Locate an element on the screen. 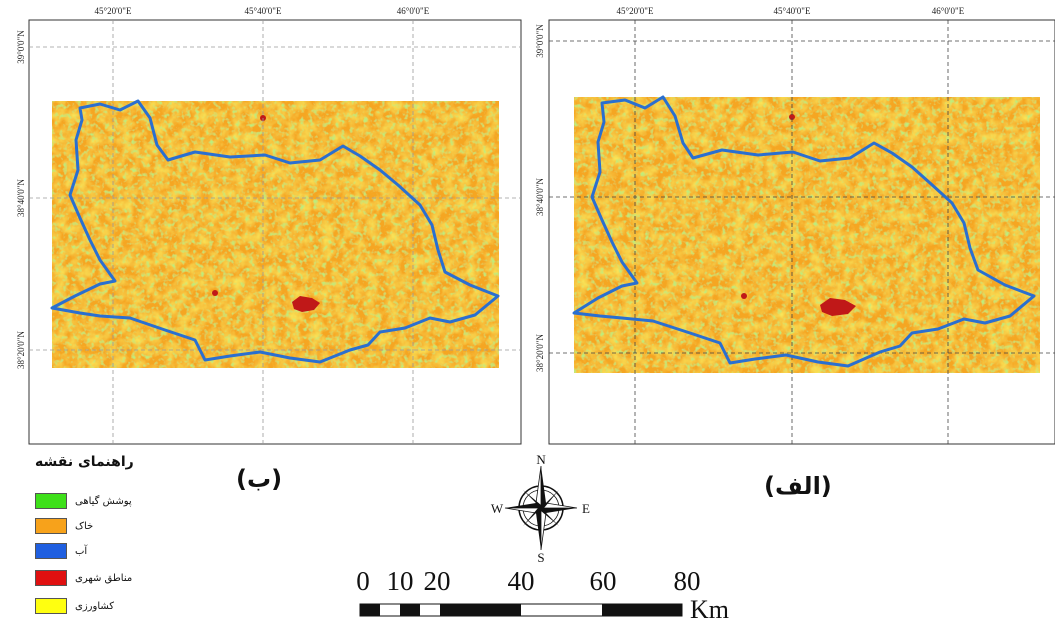 The image size is (1055, 624). scale-tick-40: 40 is located at coordinates (521, 581).